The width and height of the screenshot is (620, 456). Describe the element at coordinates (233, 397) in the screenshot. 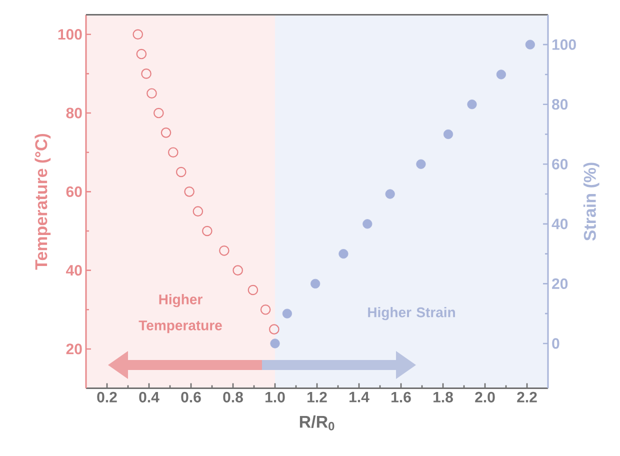

I see `x-tick-label: 0.8` at that location.